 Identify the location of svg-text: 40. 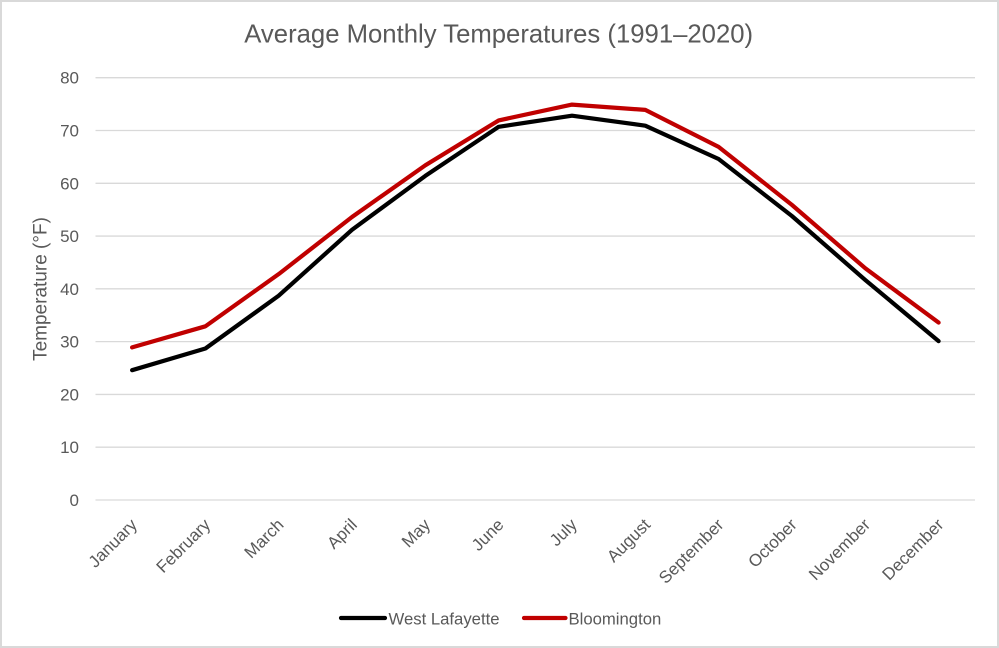
(69, 289).